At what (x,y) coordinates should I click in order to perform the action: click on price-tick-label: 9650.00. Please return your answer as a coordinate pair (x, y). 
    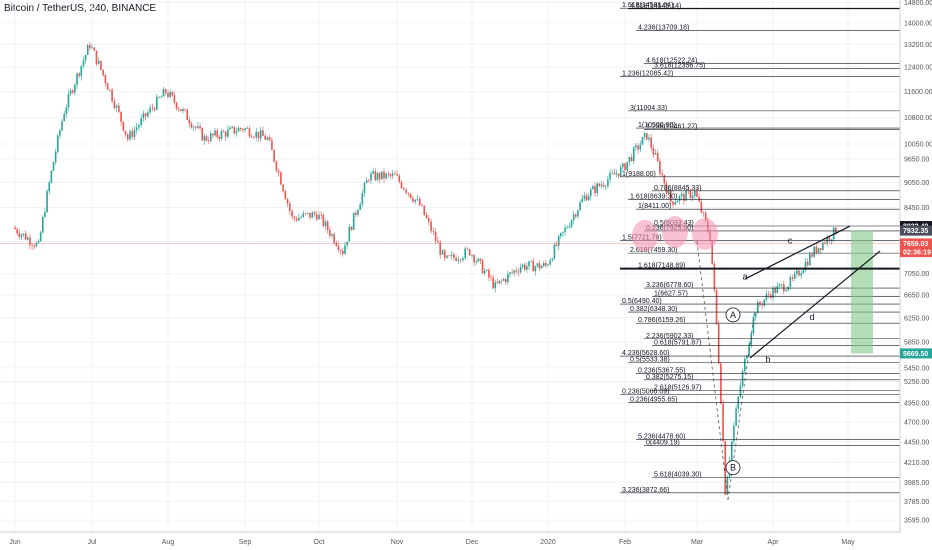
    Looking at the image, I should click on (916, 159).